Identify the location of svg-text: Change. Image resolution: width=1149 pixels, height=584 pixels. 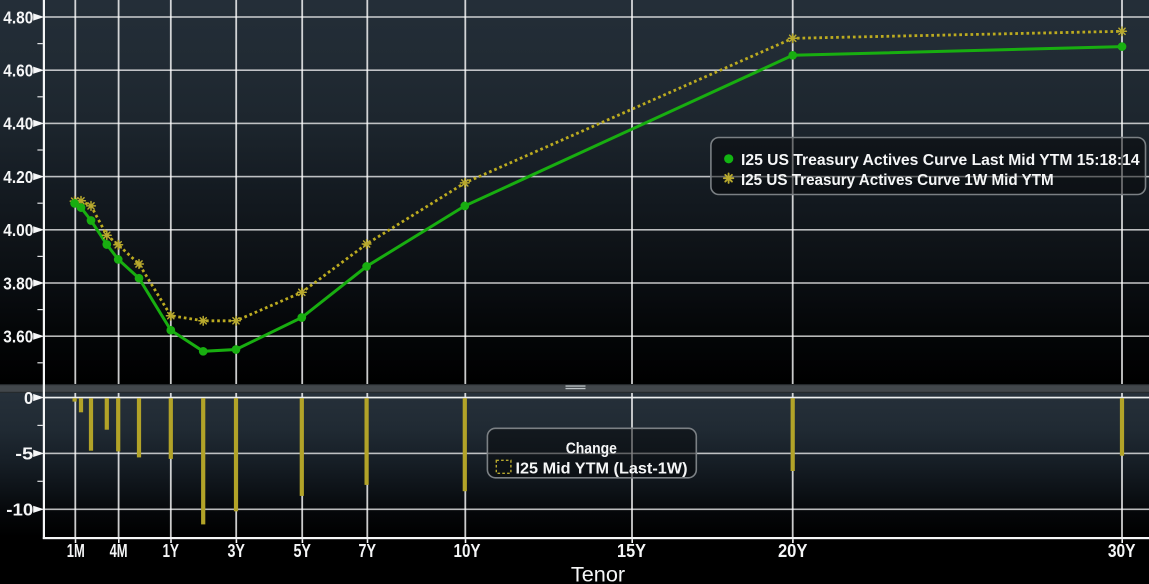
(591, 449).